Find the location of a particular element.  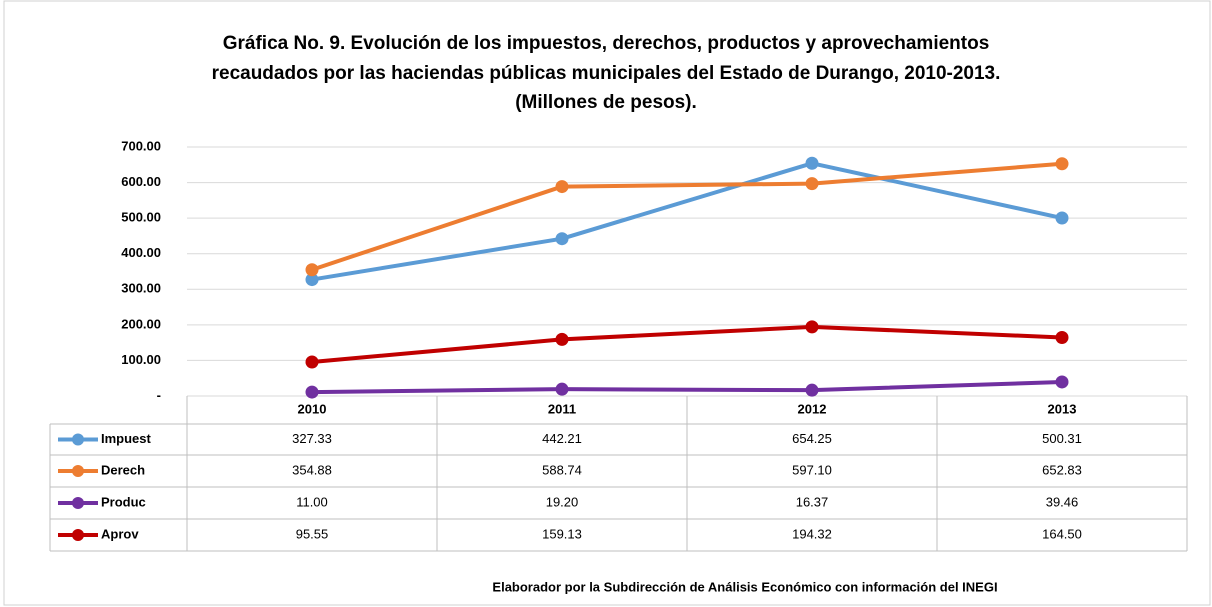

chart-title: (Millones de pesos). is located at coordinates (606, 102).